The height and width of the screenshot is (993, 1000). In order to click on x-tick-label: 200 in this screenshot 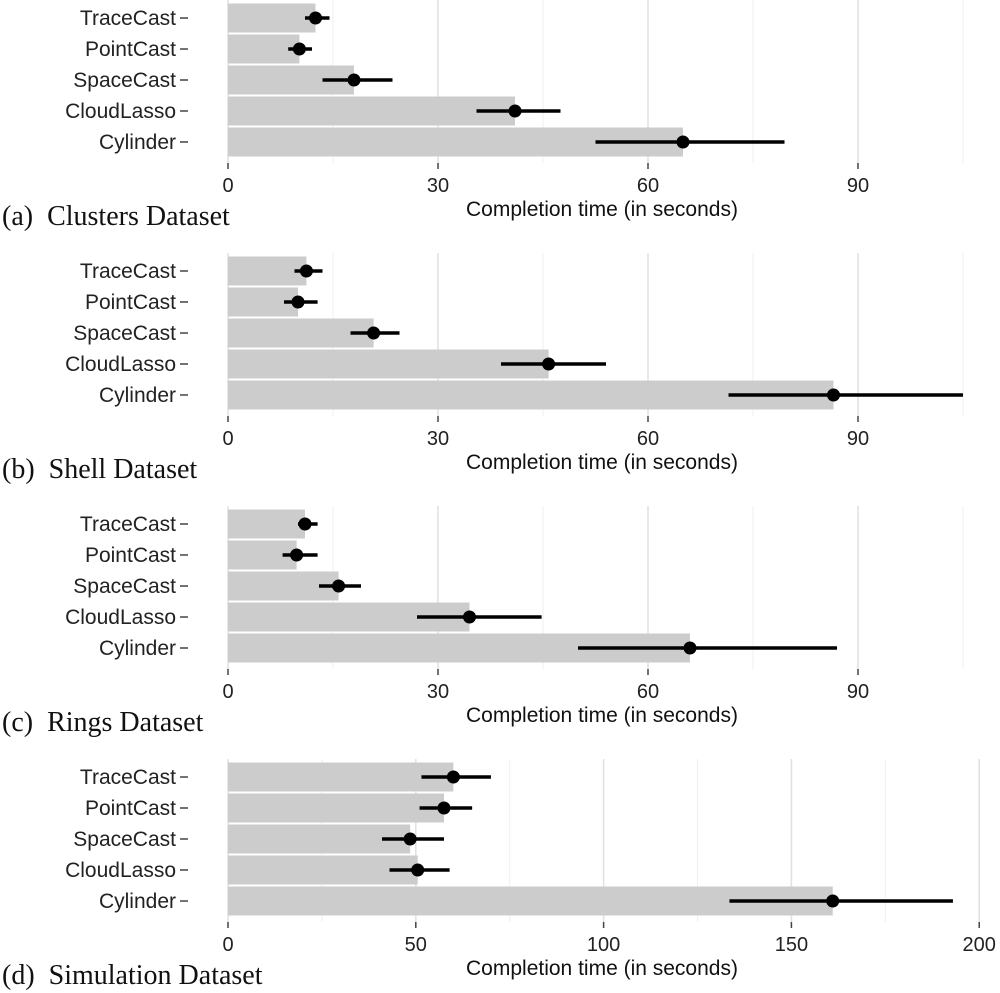, I will do `click(979, 945)`.